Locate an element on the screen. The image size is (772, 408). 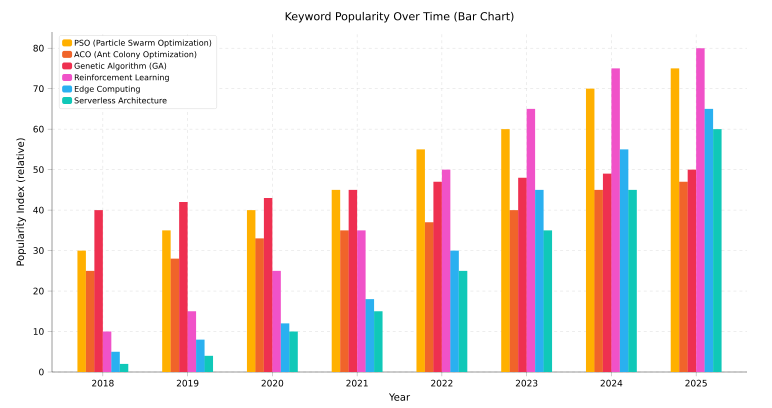
chart-title: Keyword Popularity Over Time (Bar Chart) is located at coordinates (400, 17).